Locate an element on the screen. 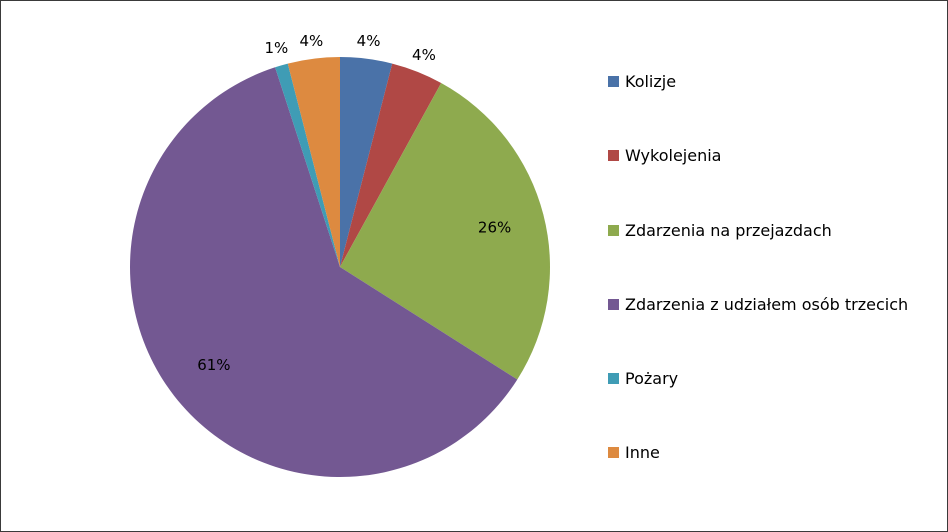 The height and width of the screenshot is (532, 948). pie-label-pozary: 1% is located at coordinates (276, 48).